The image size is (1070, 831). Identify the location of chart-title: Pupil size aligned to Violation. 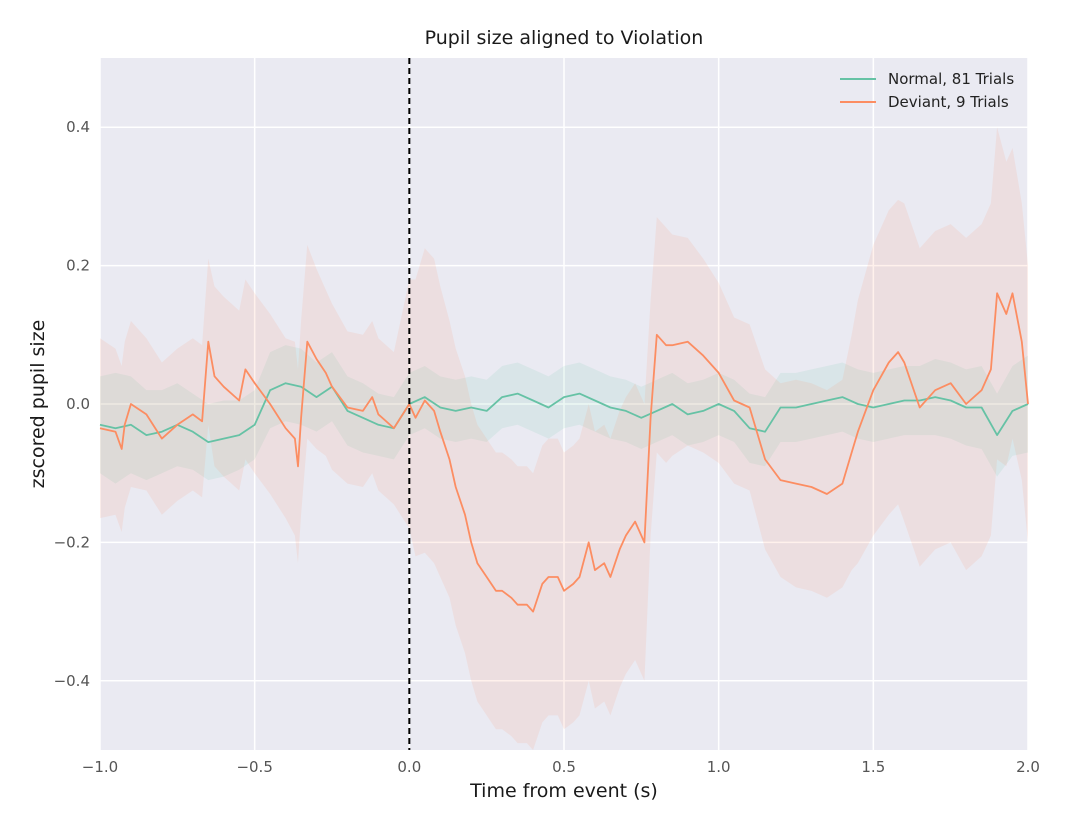
(564, 38).